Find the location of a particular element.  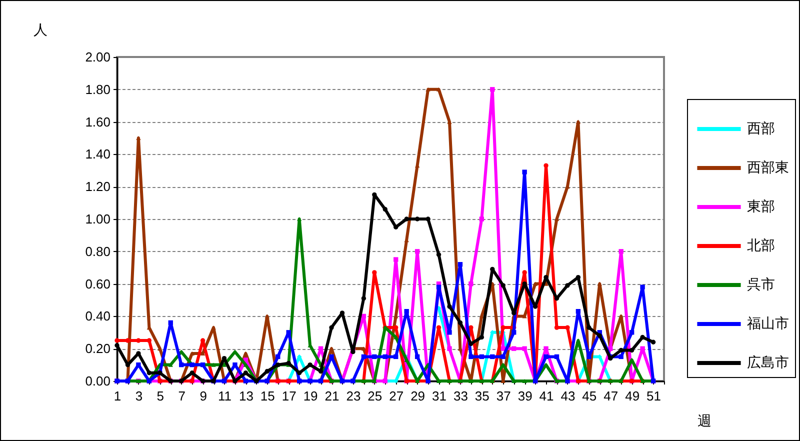

x-tick-label: 9 is located at coordinates (203, 396).